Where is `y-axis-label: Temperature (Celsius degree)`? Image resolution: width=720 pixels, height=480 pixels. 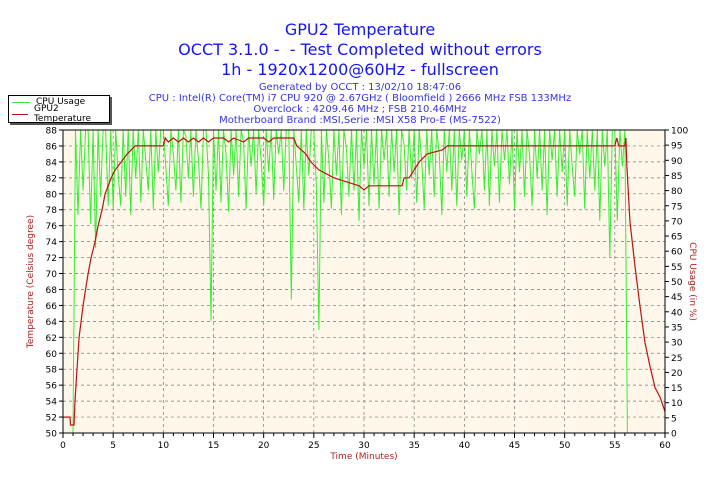
y-axis-label: Temperature (Celsius degree) is located at coordinates (31, 282).